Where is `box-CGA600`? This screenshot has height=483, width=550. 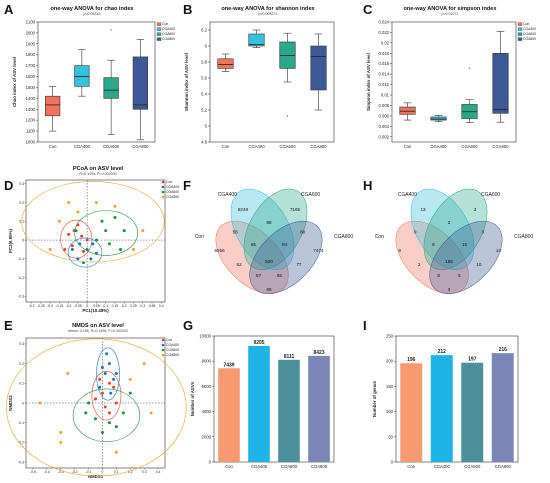
box-CGA600 is located at coordinates (111, 88).